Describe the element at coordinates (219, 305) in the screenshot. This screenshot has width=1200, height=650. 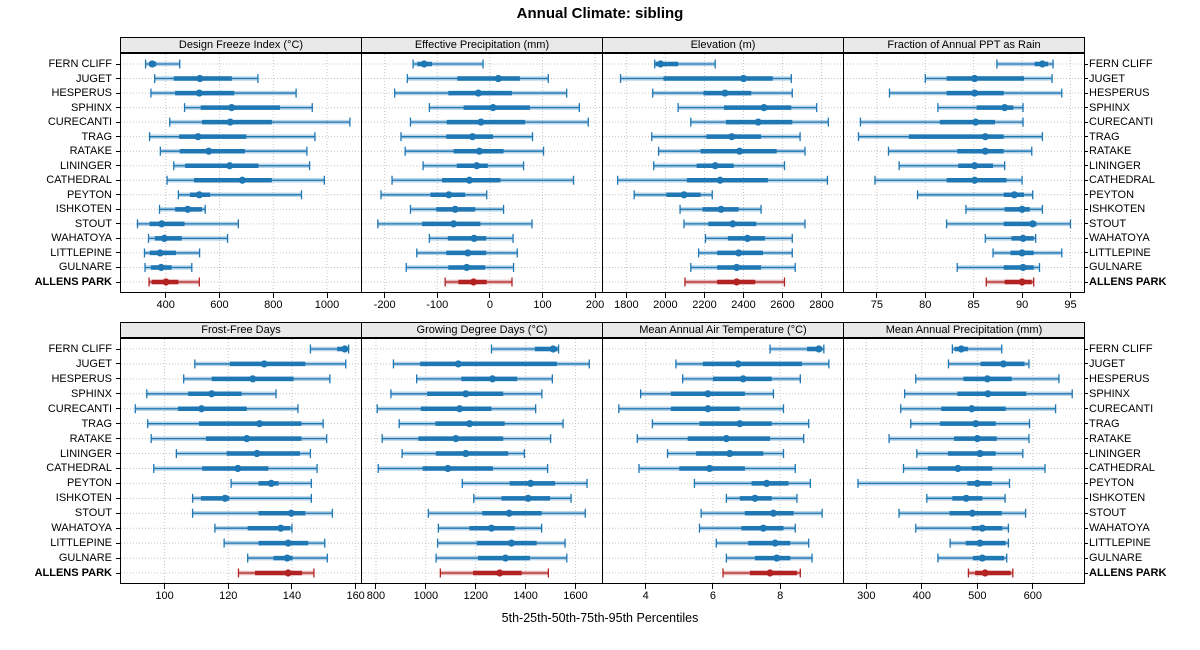
I see `x-tick-label: 600` at that location.